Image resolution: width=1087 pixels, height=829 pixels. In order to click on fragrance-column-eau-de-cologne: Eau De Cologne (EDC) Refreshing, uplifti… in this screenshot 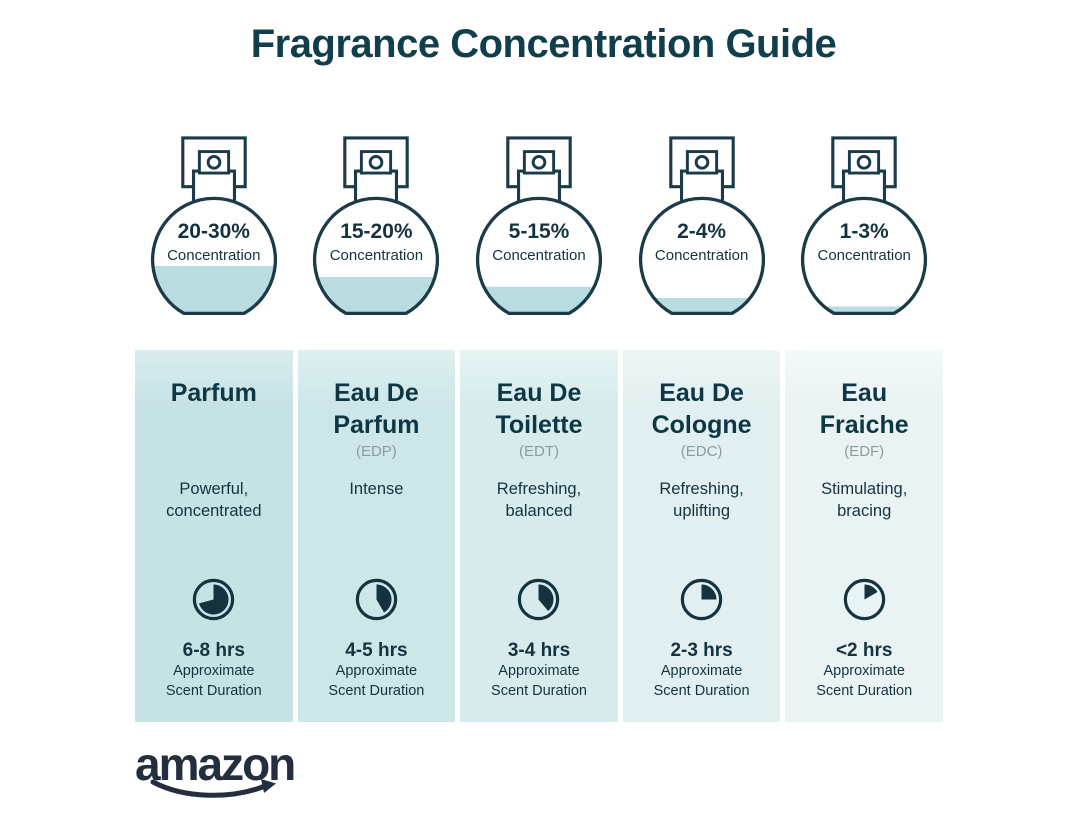, I will do `click(701, 536)`.